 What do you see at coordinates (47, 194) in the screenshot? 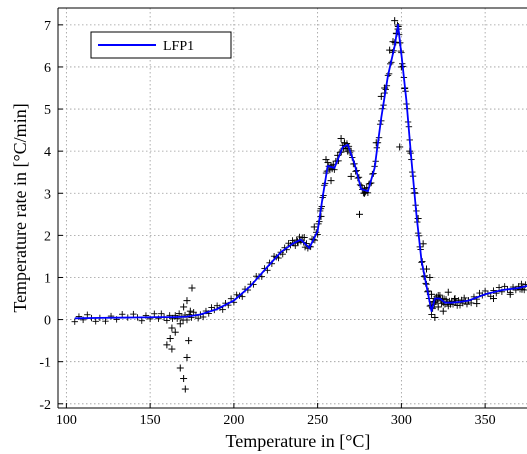
I see `y-tick-label: 3` at bounding box center [47, 194].